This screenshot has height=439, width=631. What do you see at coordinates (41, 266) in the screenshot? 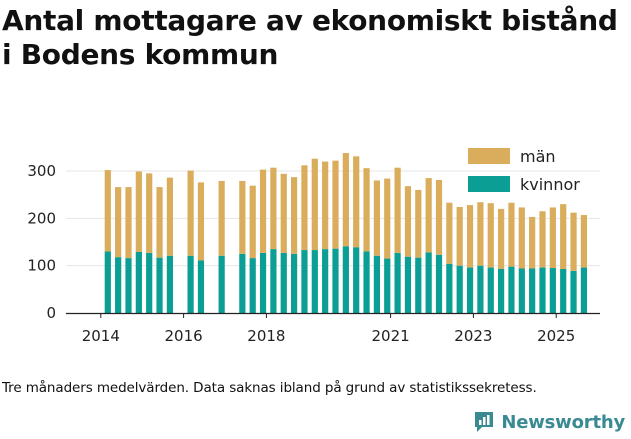
I see `y-tick-label: 100` at bounding box center [41, 266].